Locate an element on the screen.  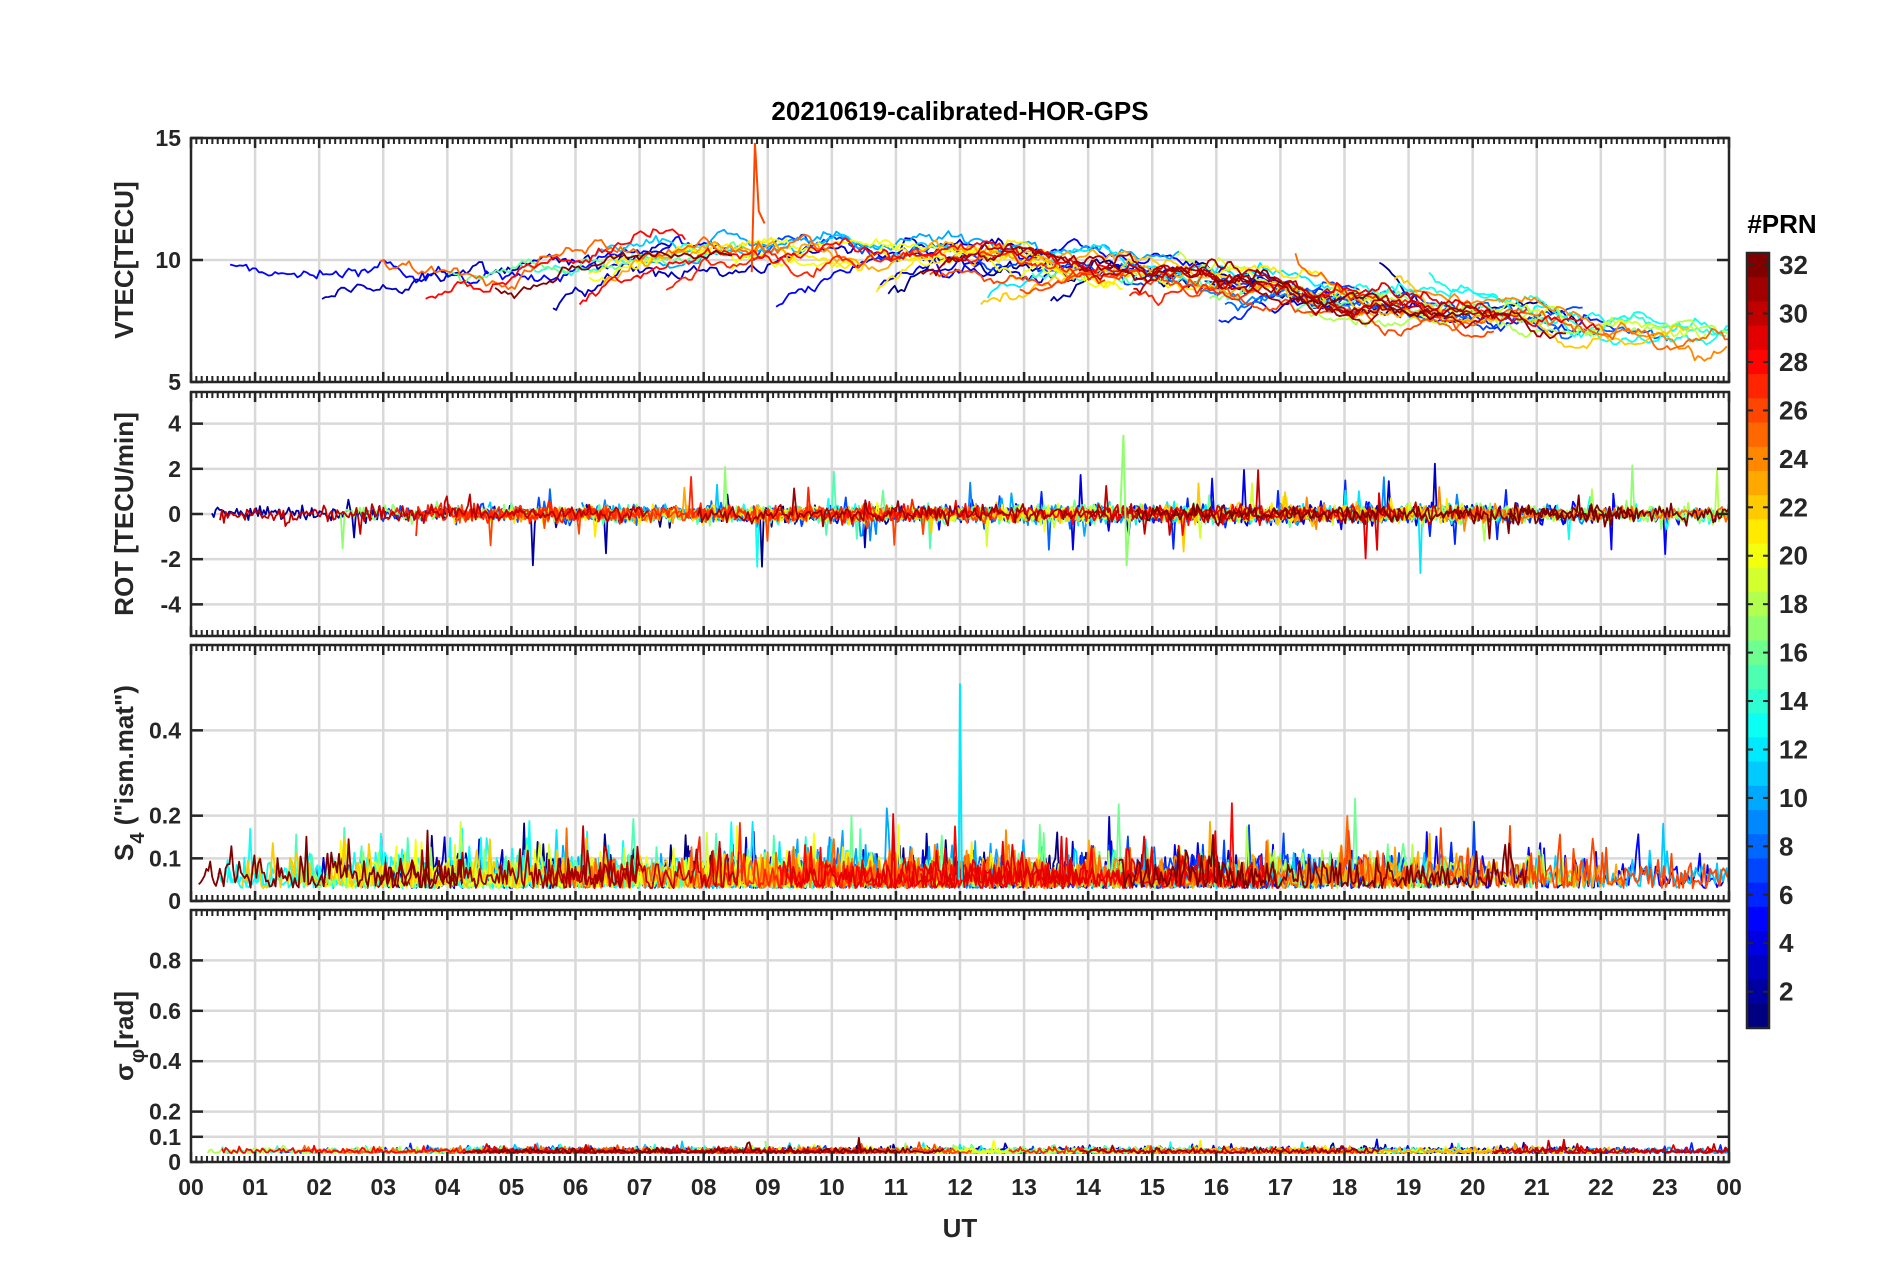
y-axis-label: S4 ("ism.mat") is located at coordinates (129, 773).